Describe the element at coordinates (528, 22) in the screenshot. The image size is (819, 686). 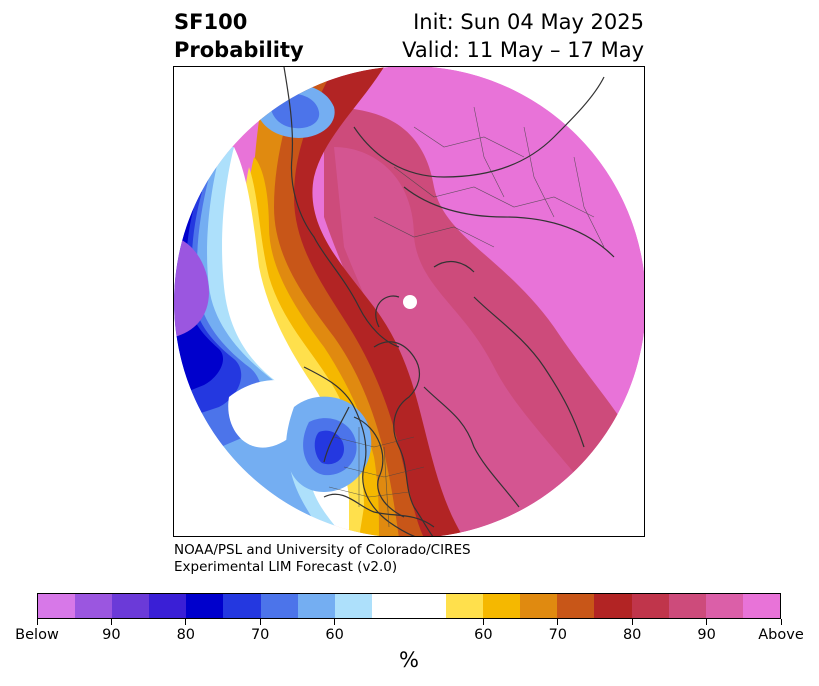
I see `init-date: Init: Sun 04 May 2025` at that location.